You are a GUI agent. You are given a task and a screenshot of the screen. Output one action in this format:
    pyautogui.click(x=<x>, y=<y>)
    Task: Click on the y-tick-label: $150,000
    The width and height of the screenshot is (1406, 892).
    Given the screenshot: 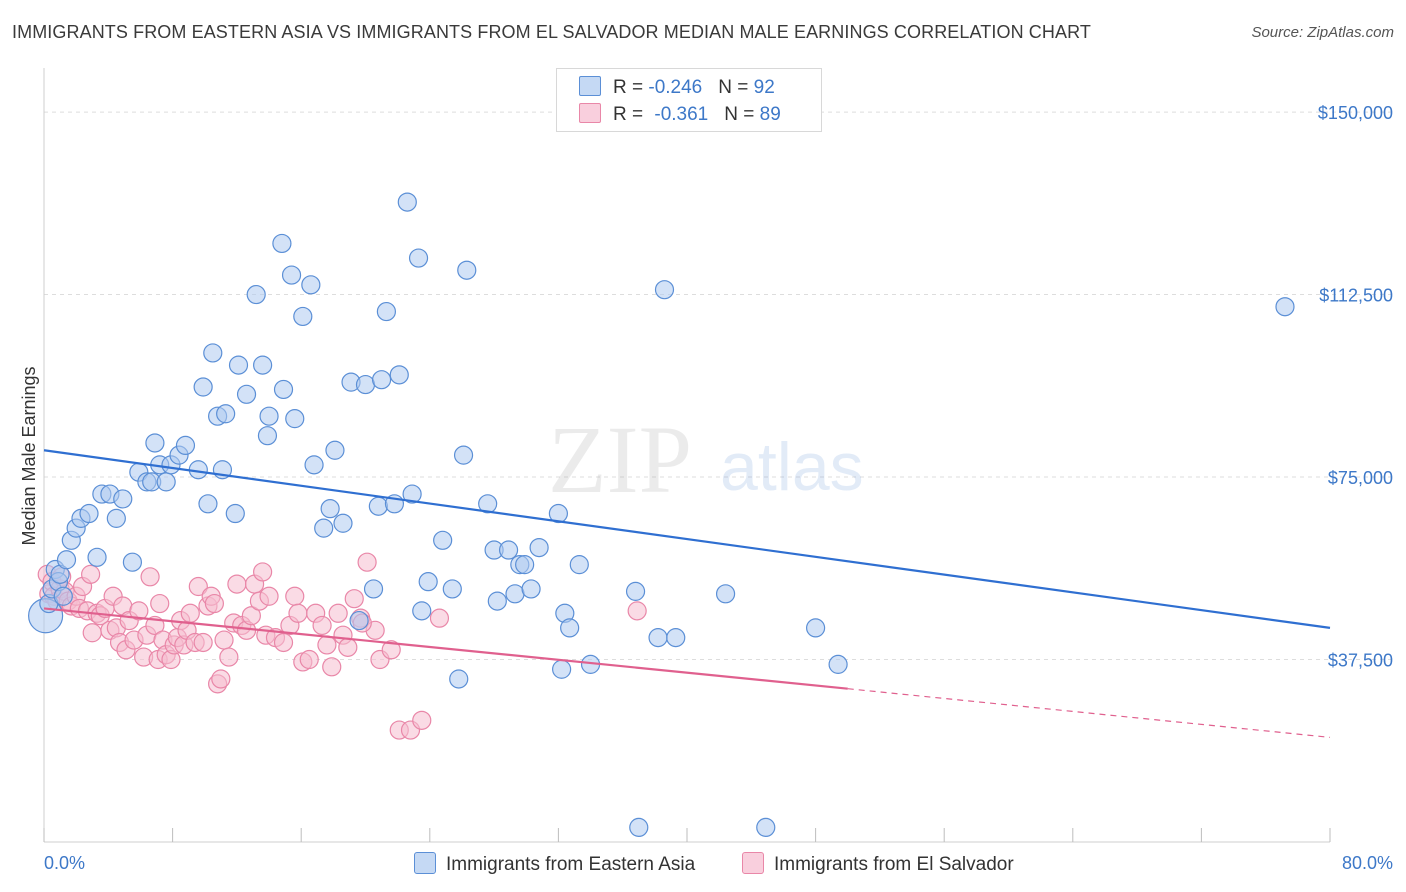 What is the action you would take?
    pyautogui.click(x=1355, y=113)
    